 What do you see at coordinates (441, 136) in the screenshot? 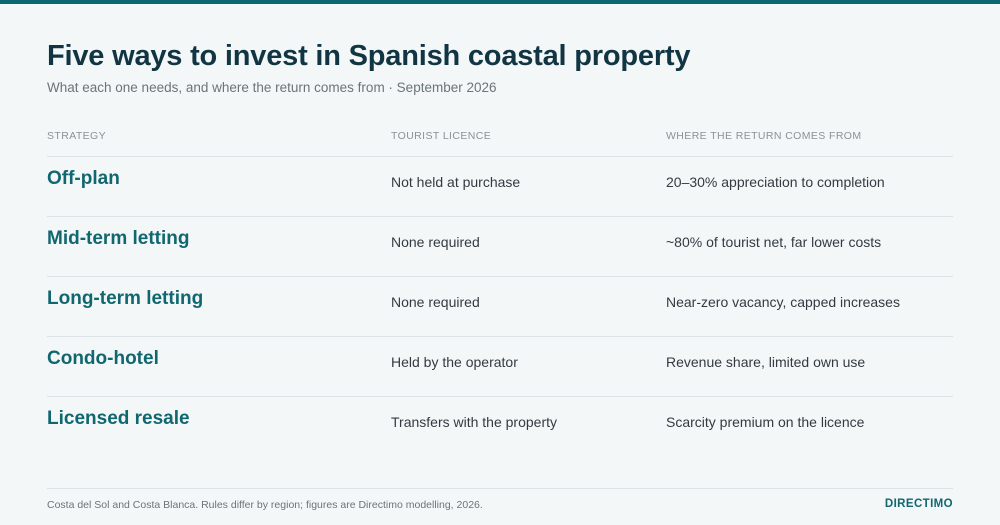
I see `column-header: TOURIST LICENCE` at bounding box center [441, 136].